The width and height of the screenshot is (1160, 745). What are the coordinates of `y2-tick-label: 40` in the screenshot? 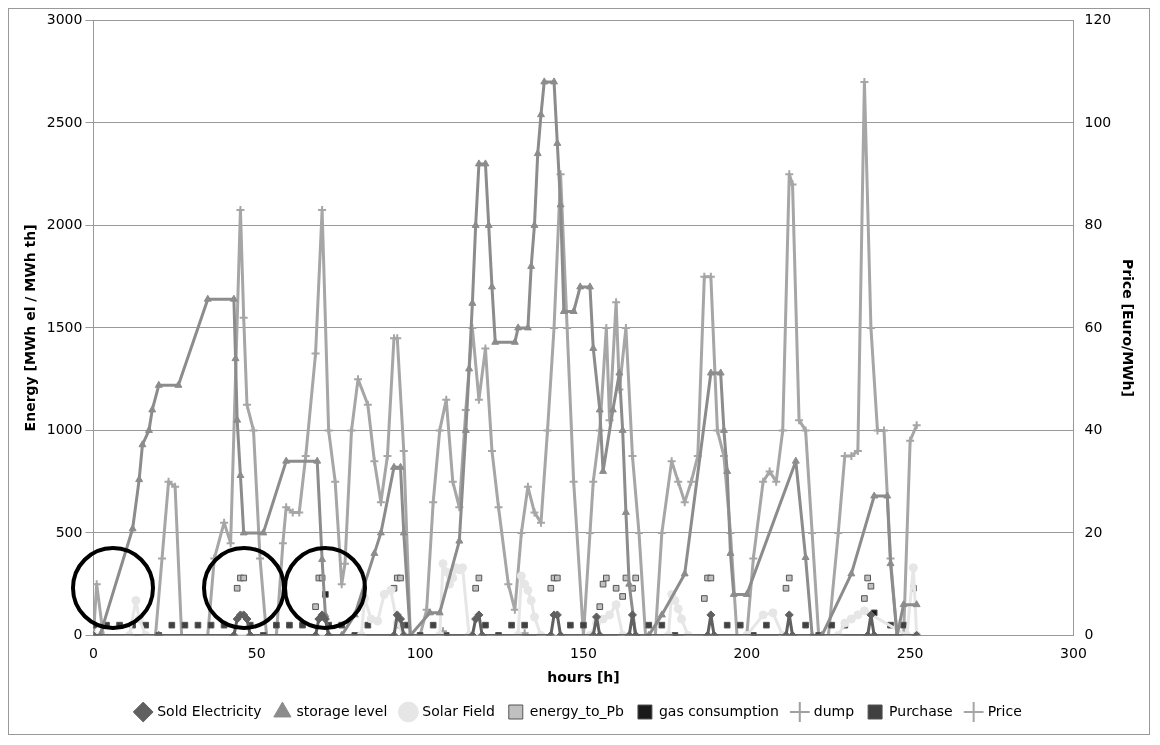 It's located at (1093, 429).